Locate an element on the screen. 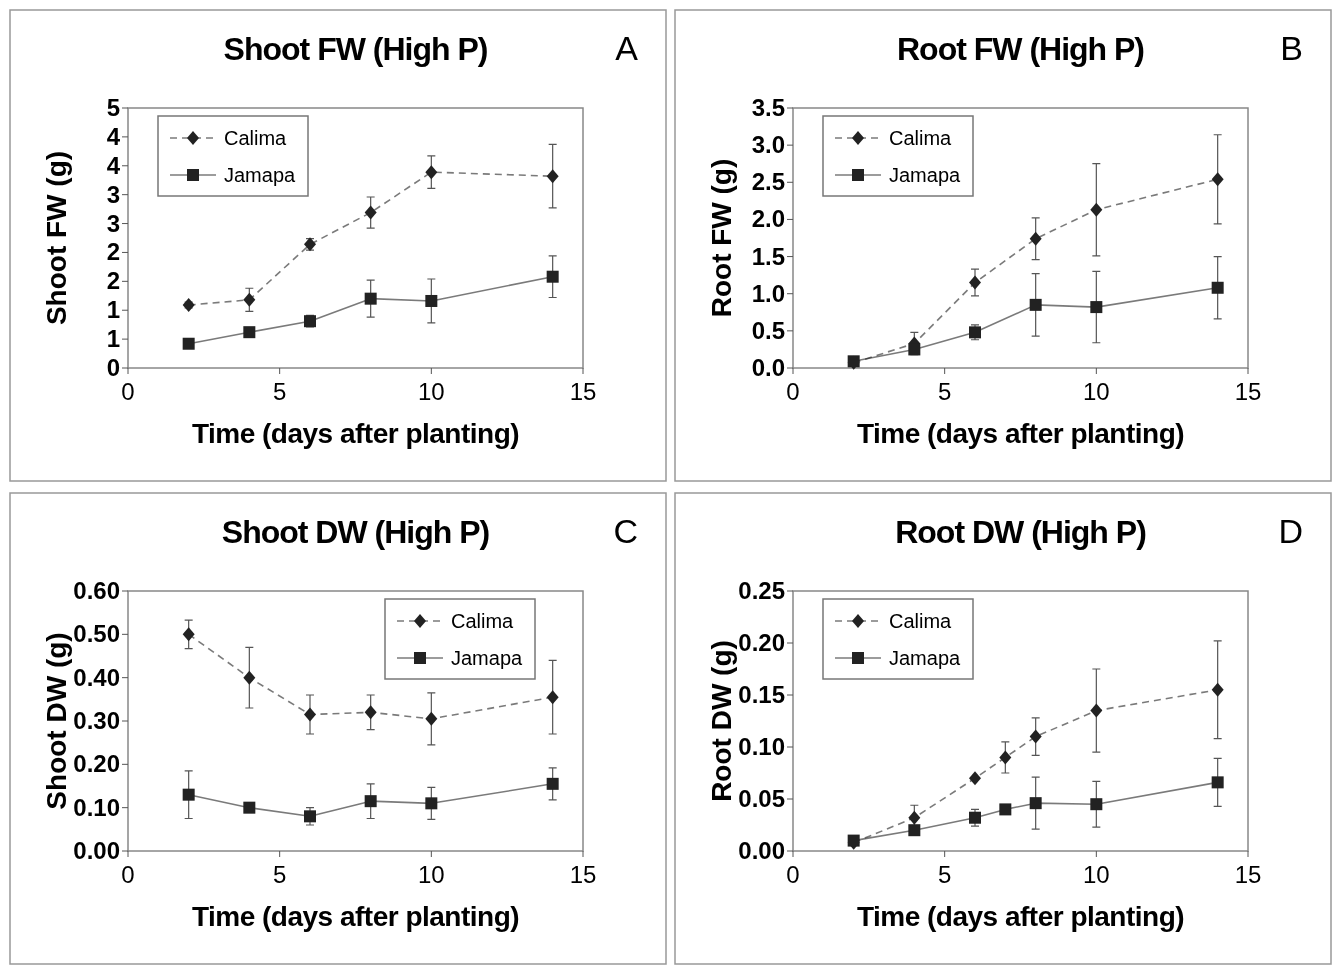  text: D is located at coordinates (1290, 531).